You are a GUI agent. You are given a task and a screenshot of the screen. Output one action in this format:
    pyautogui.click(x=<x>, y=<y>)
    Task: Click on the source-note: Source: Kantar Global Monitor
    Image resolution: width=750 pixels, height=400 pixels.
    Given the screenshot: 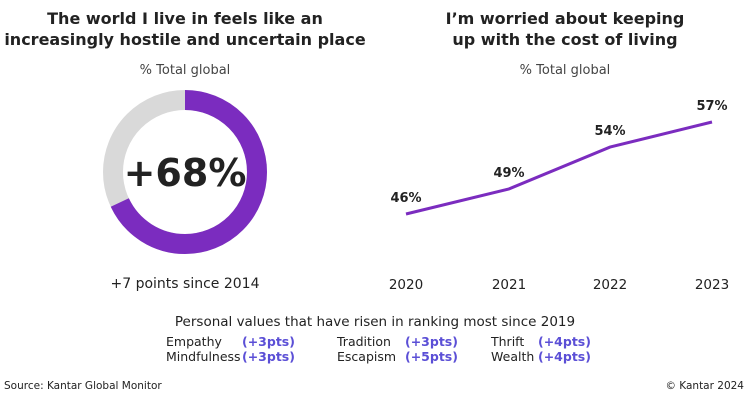 What is the action you would take?
    pyautogui.click(x=83, y=386)
    